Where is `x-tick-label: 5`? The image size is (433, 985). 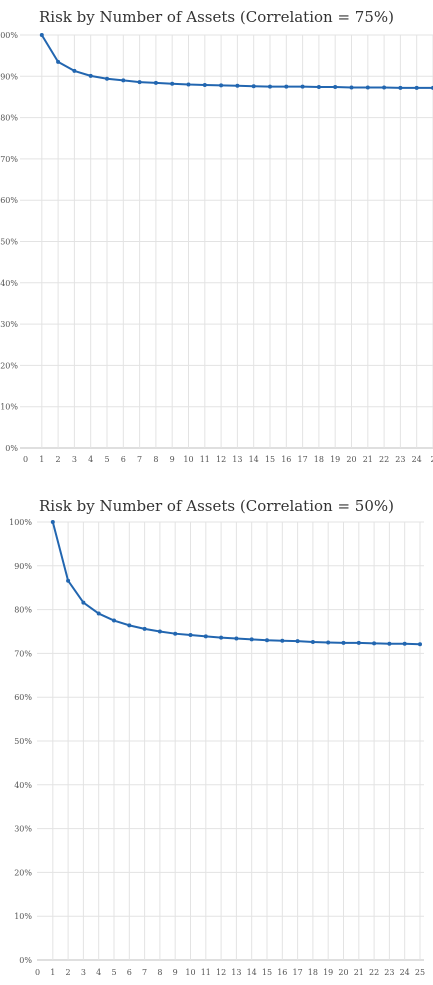 x-tick-label: 5 is located at coordinates (113, 972).